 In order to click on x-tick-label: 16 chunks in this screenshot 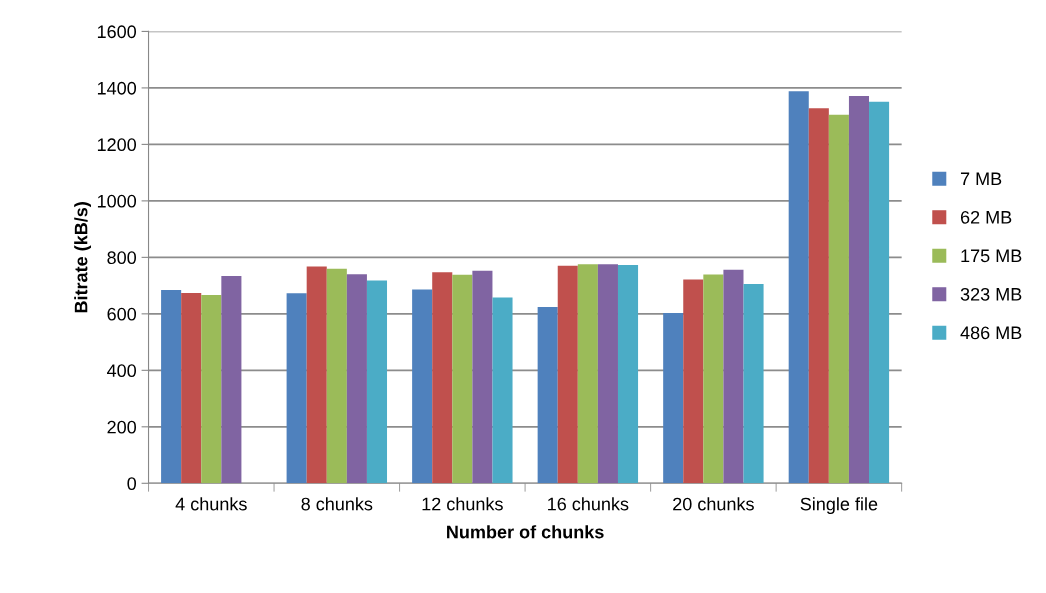, I will do `click(588, 504)`.